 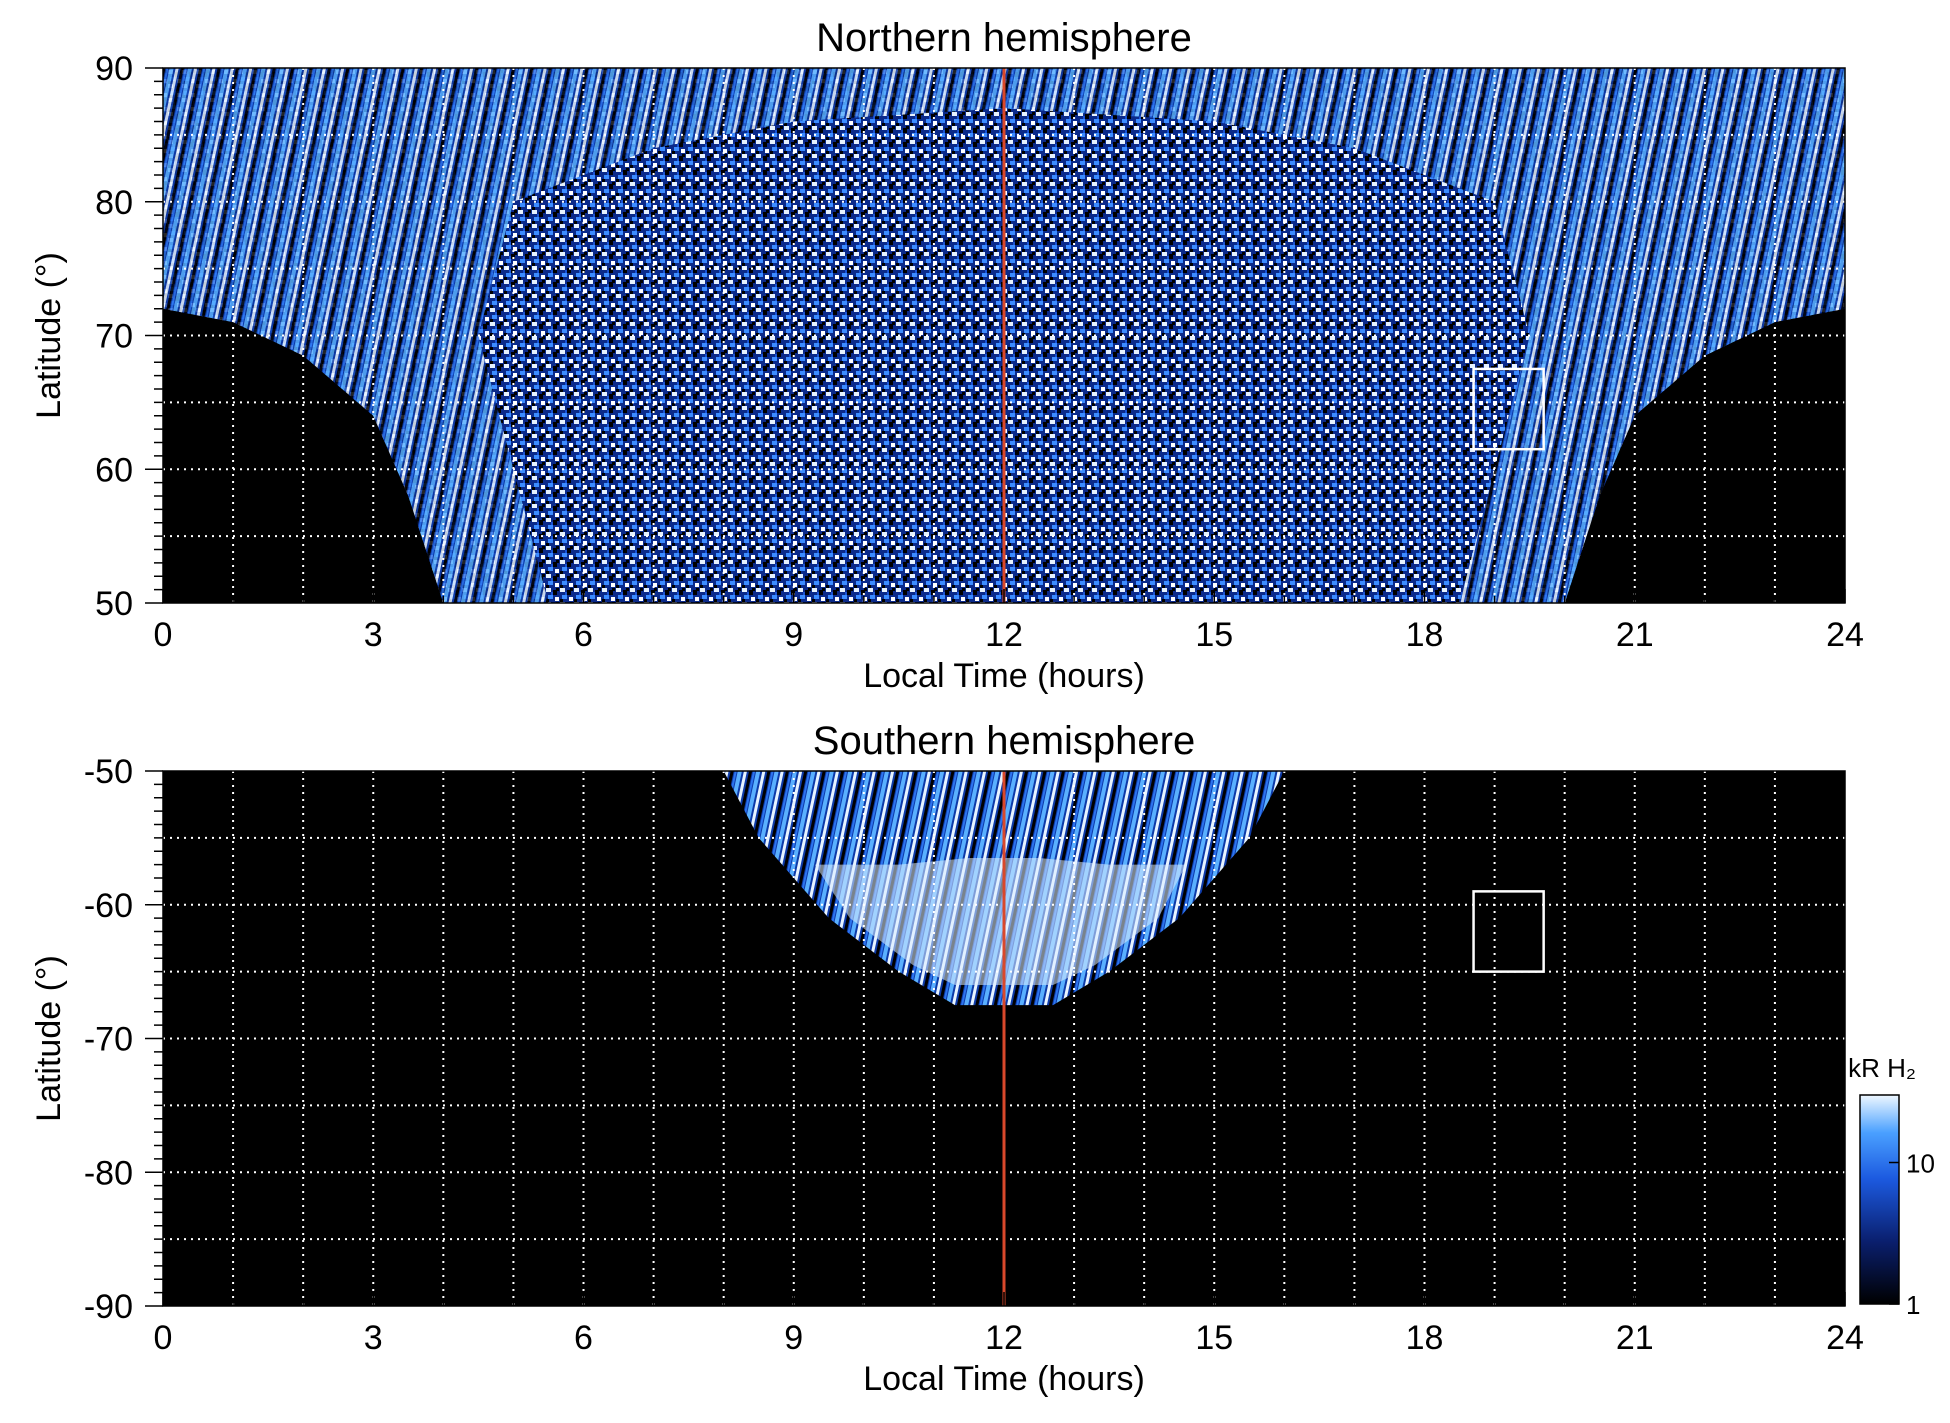 What do you see at coordinates (49, 335) in the screenshot?
I see `northern-y-axis-label: Latitude (°)` at bounding box center [49, 335].